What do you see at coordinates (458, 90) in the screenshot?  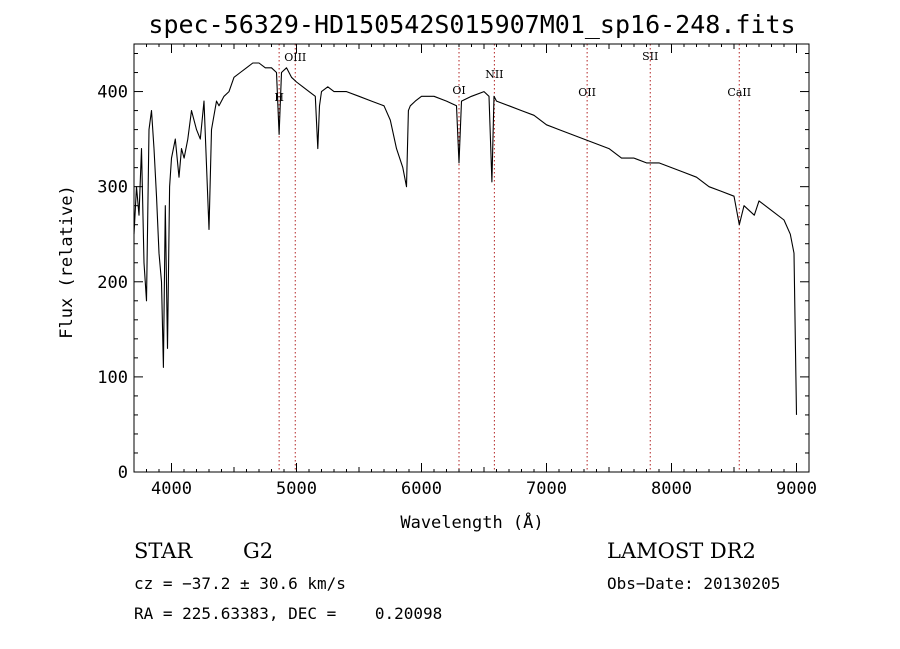 I see `line-marker-label: OI` at bounding box center [458, 90].